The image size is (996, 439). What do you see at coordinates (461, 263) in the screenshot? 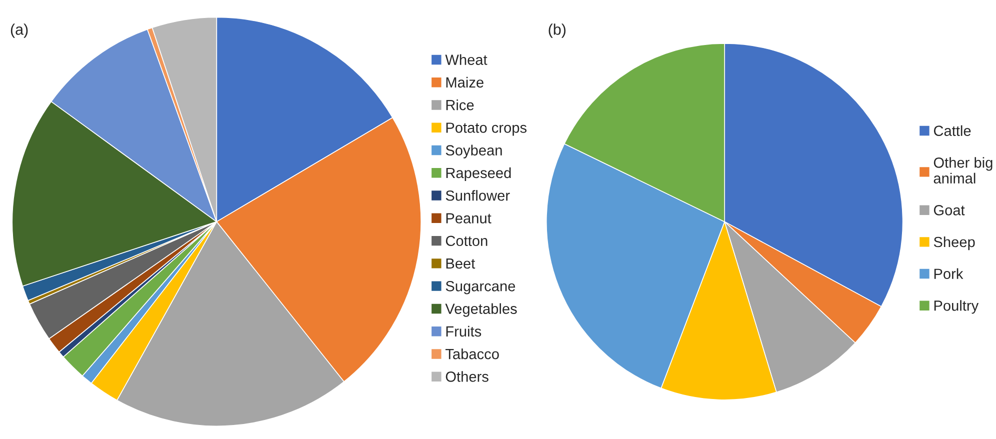
I see `legend-label: Beet` at bounding box center [461, 263].